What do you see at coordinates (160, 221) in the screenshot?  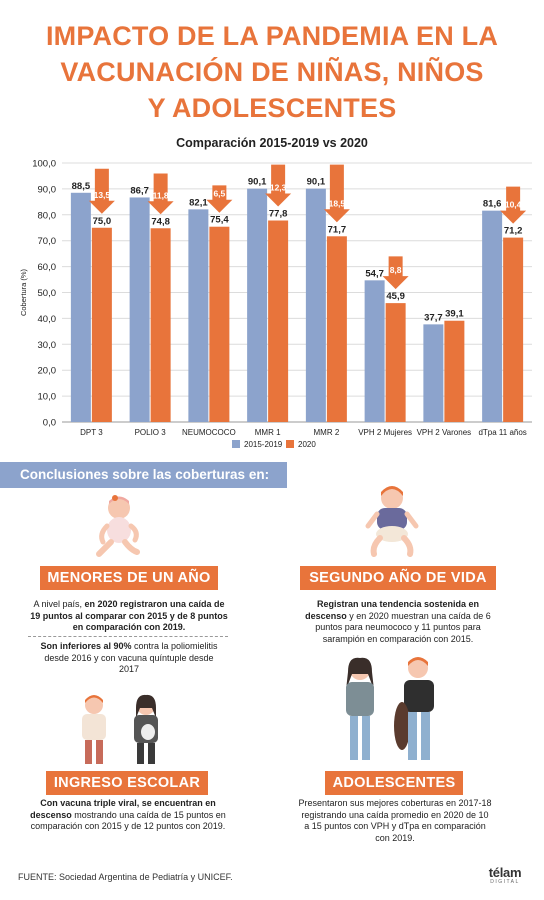 I see `data-label-2020: 74,8` at bounding box center [160, 221].